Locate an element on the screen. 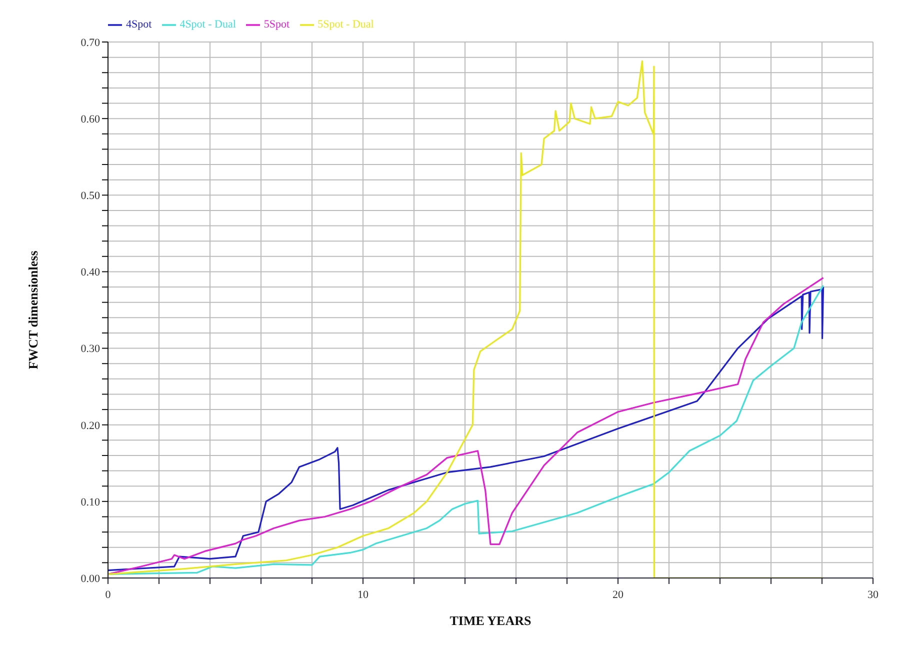 The width and height of the screenshot is (919, 657). x-tick-label: 10 is located at coordinates (363, 595).